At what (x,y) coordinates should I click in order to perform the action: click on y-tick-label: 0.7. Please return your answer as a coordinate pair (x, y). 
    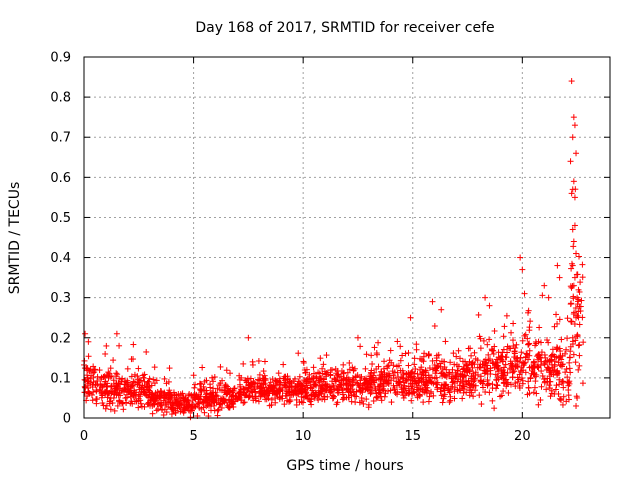
    Looking at the image, I should click on (60, 138).